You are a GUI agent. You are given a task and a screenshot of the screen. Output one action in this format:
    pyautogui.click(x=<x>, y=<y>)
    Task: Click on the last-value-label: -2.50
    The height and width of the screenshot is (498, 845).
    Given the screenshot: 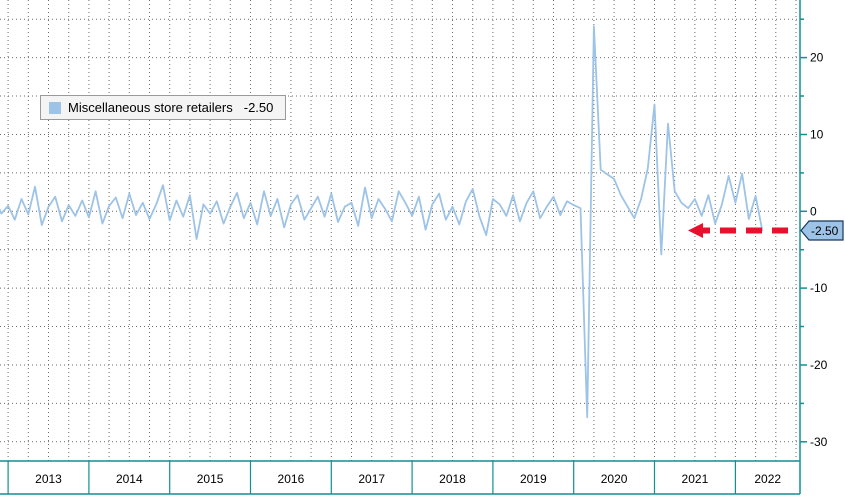 What is the action you would take?
    pyautogui.click(x=825, y=231)
    